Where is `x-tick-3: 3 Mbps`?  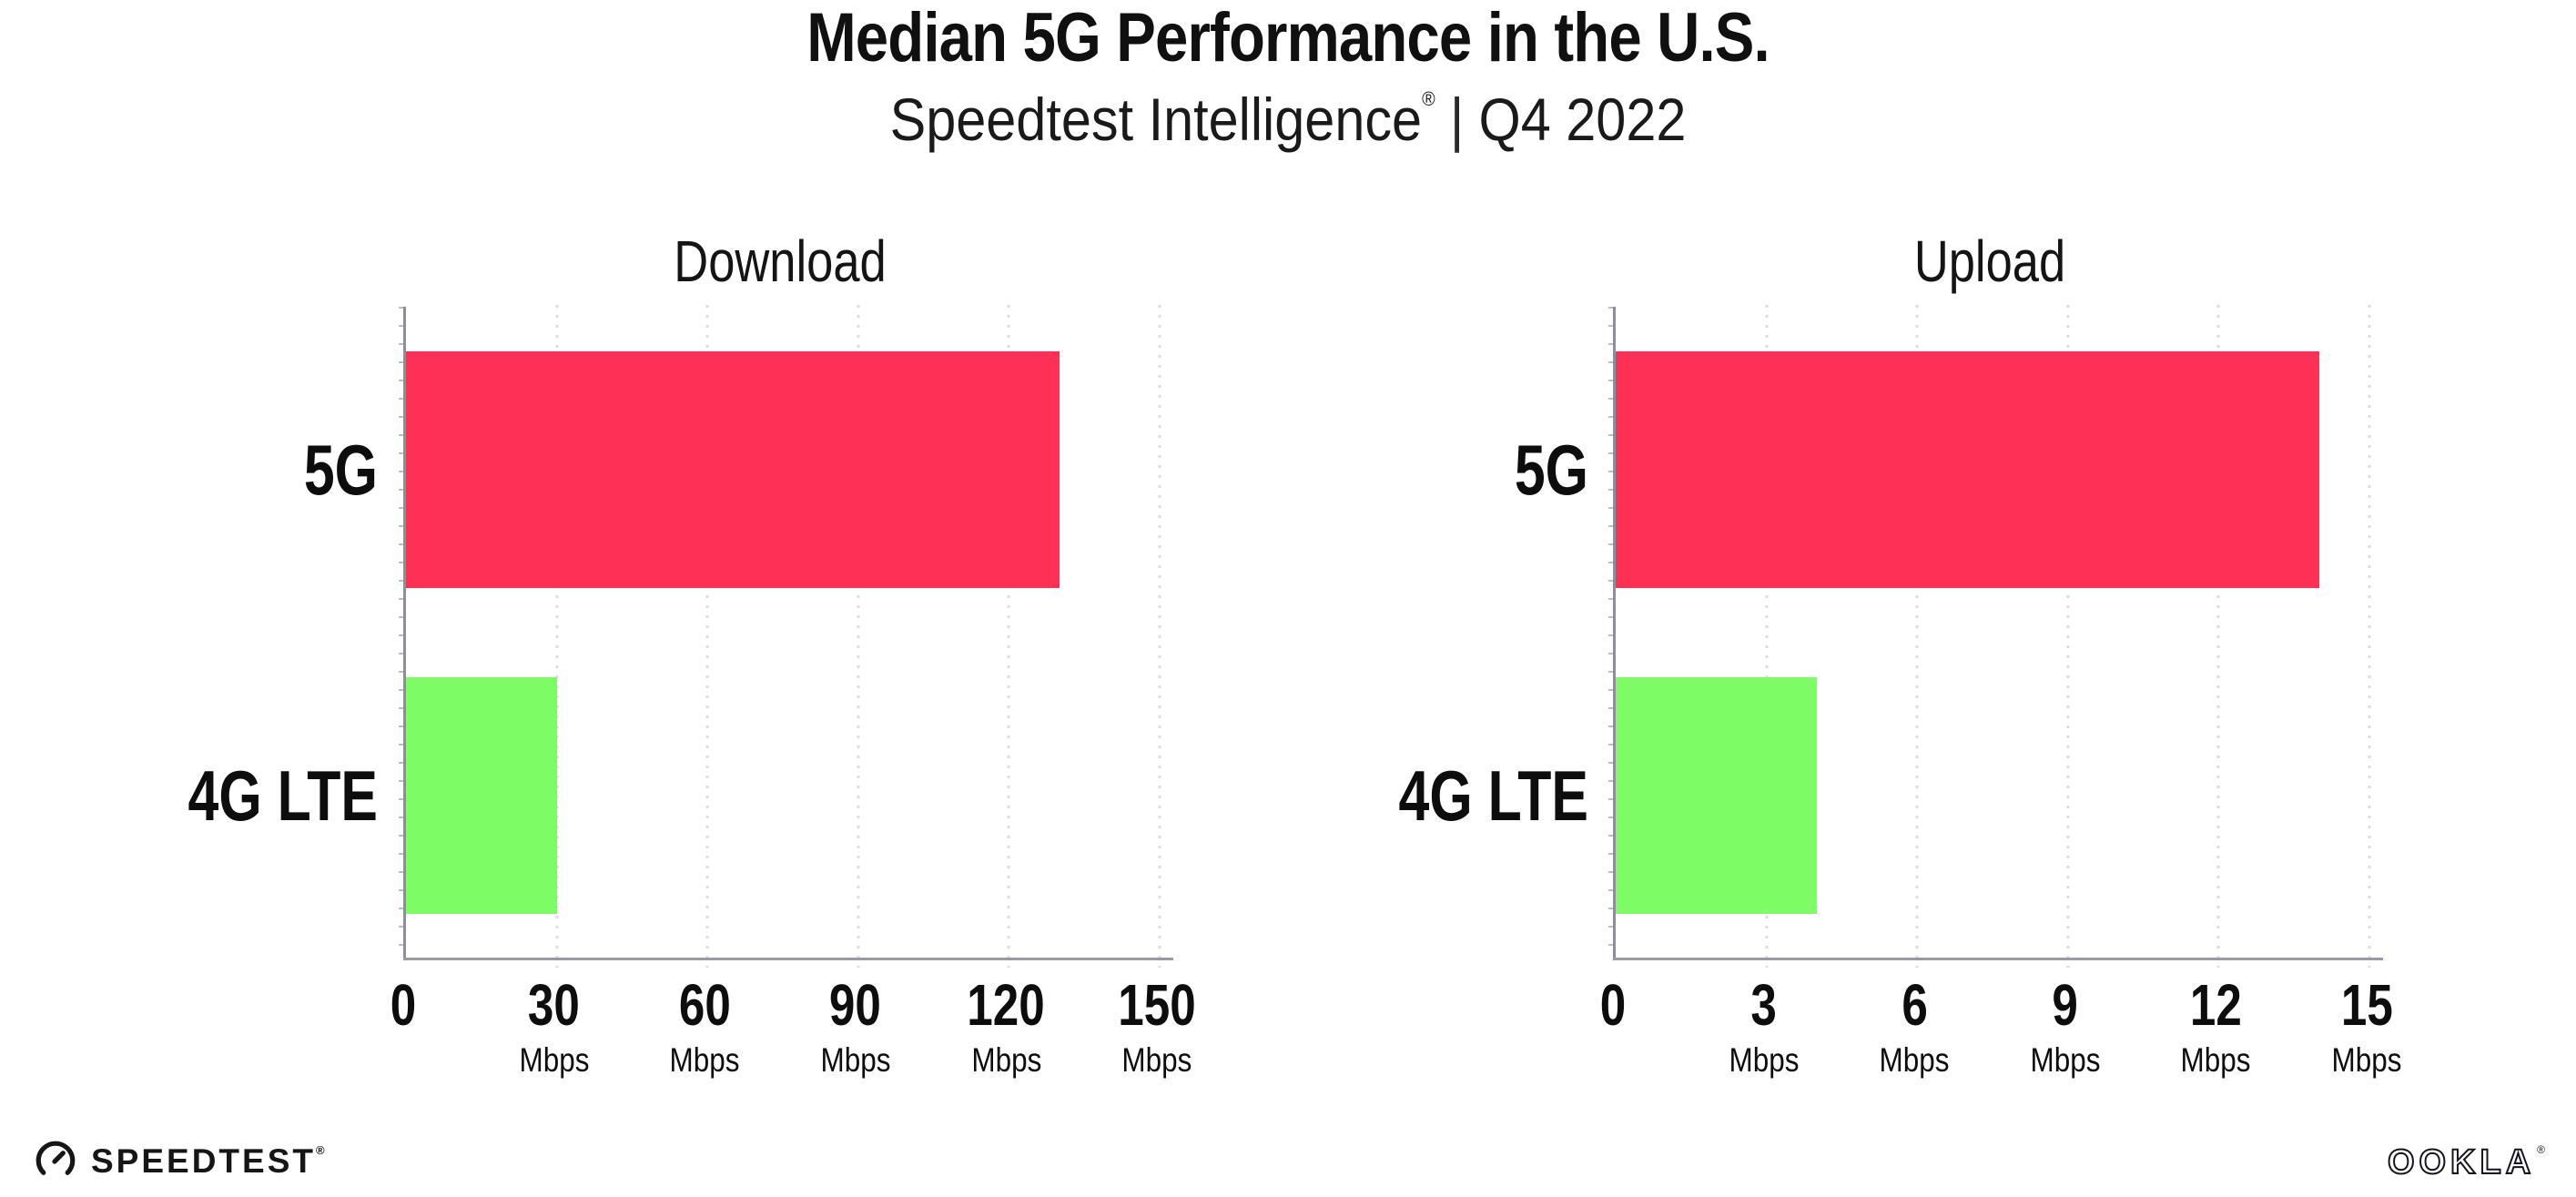 x-tick-3: 3 Mbps is located at coordinates (1763, 1027).